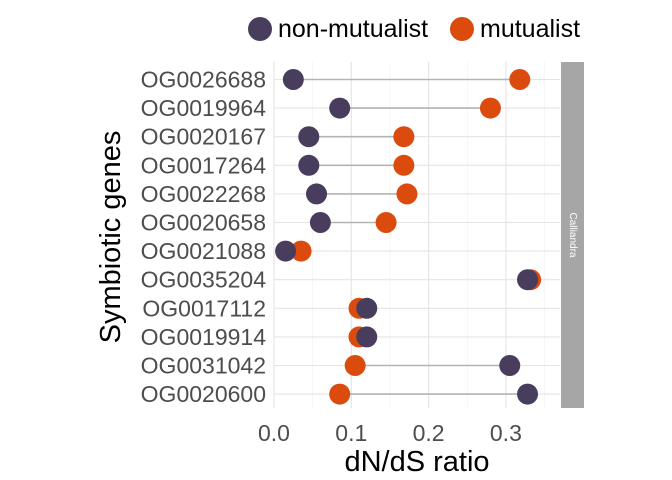 The width and height of the screenshot is (672, 480). I want to click on x-tick-label: 0.2, so click(429, 433).